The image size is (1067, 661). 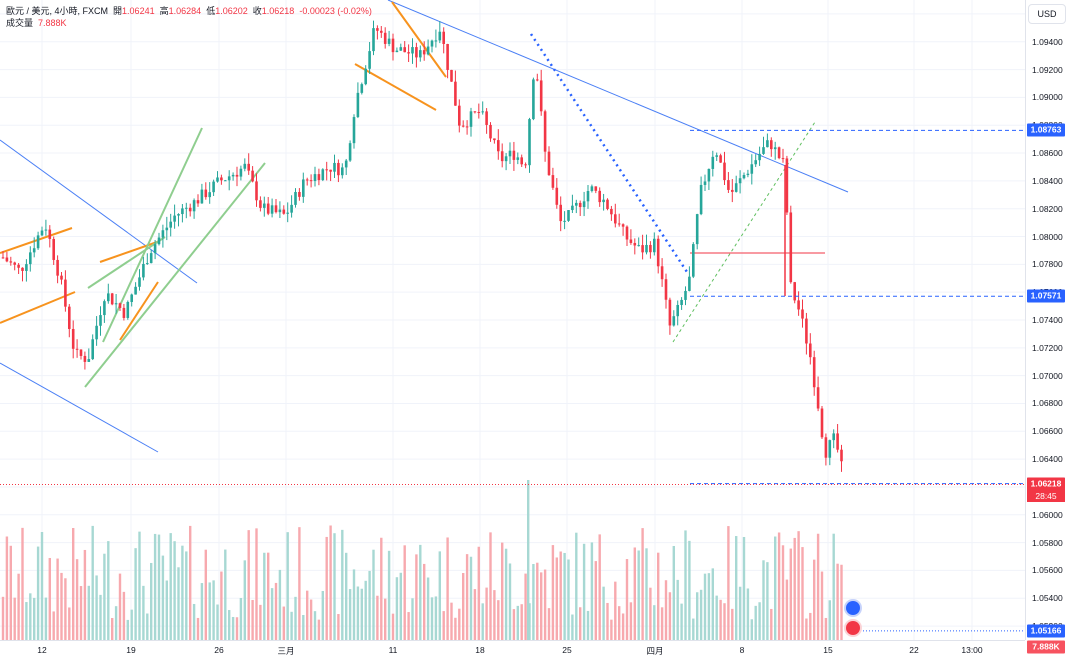 I want to click on low-value: 1.06202, so click(x=231, y=11).